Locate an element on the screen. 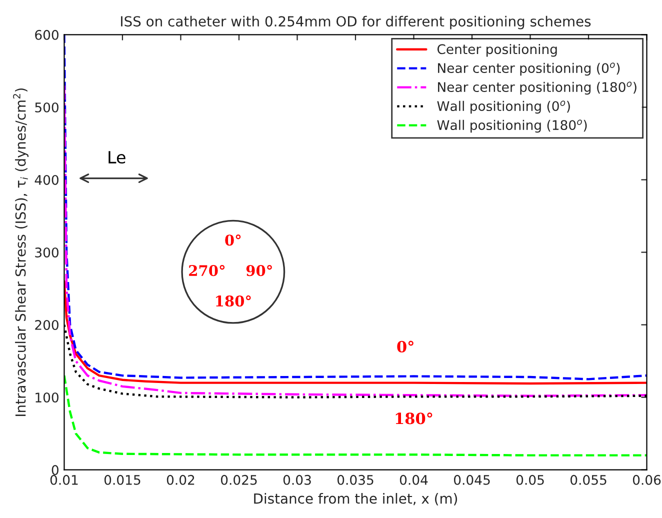 Image resolution: width=662 pixels, height=518 pixels. x-tick-label: 0.02 is located at coordinates (180, 479).